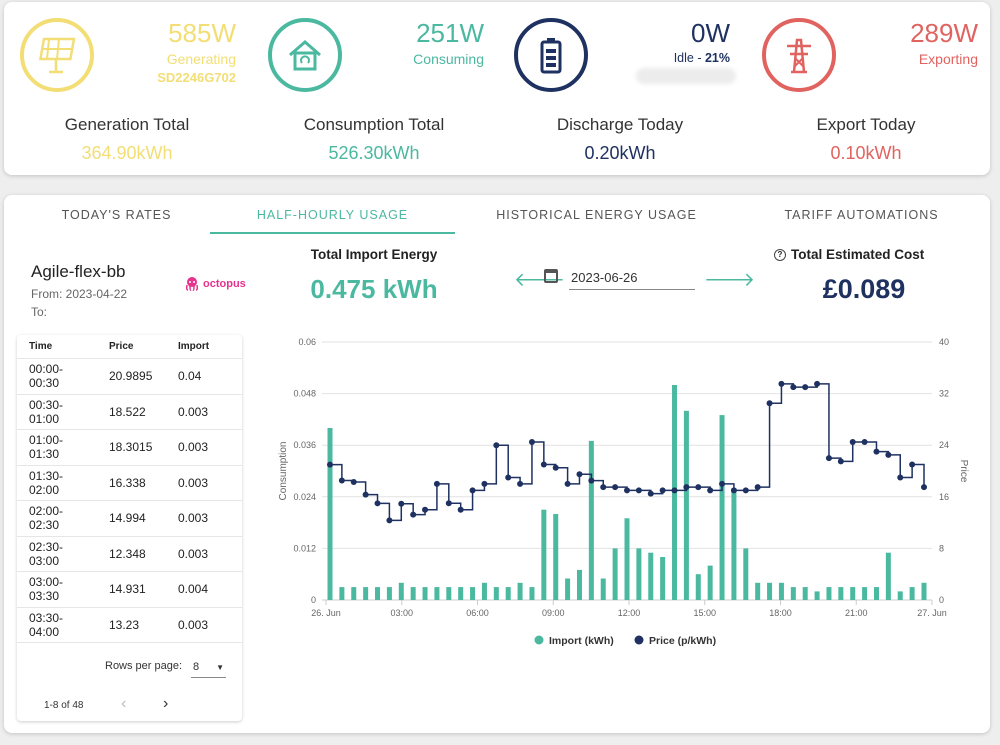 This screenshot has width=1000, height=745. Describe the element at coordinates (193, 553) in the screenshot. I see `cell-import: 0.003` at that location.